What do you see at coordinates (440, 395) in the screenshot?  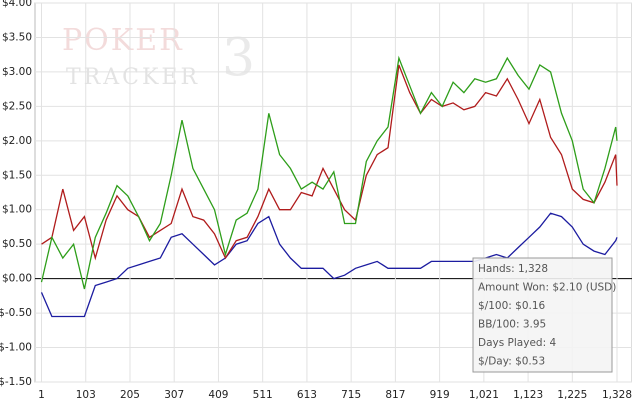 I see `x-tick-label: 919` at bounding box center [440, 395].